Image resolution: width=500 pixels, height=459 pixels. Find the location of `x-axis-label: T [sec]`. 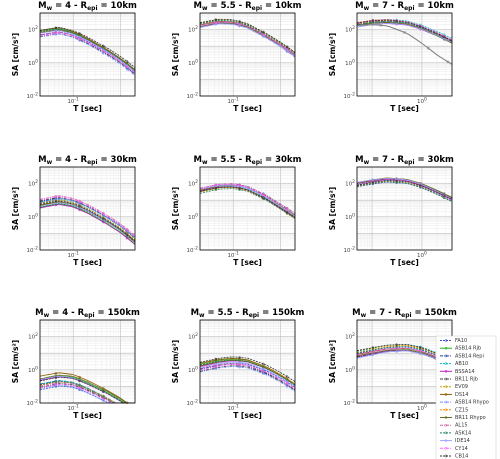

x-axis-label: T [sec] is located at coordinates (247, 108).